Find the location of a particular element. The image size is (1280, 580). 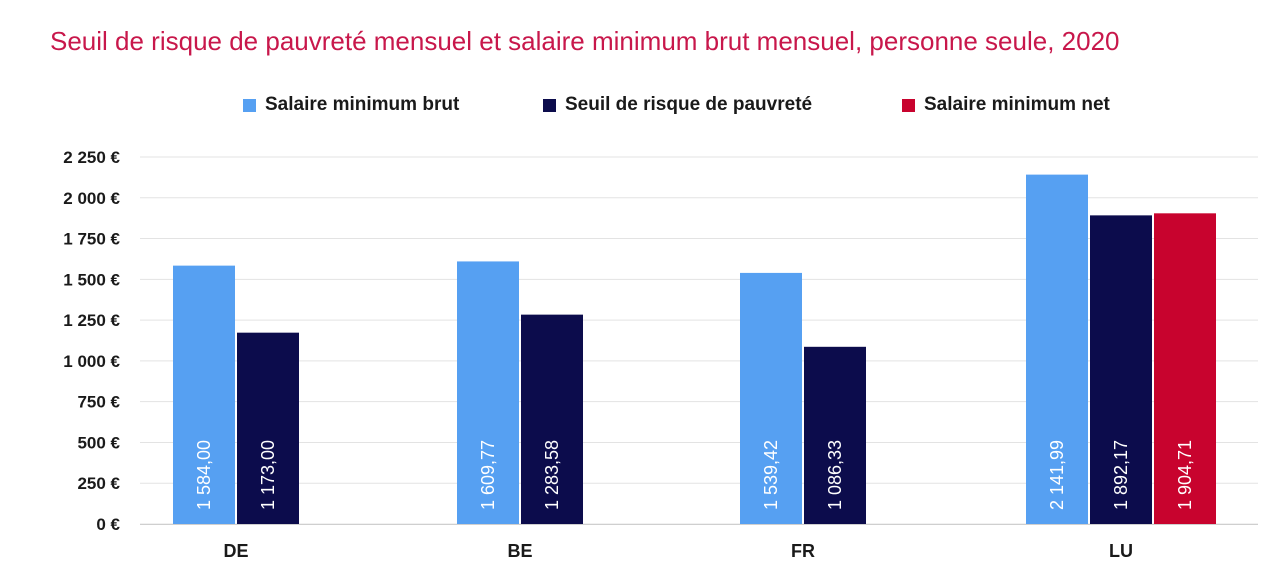

y-tick-label: 1 500 € is located at coordinates (91, 279).